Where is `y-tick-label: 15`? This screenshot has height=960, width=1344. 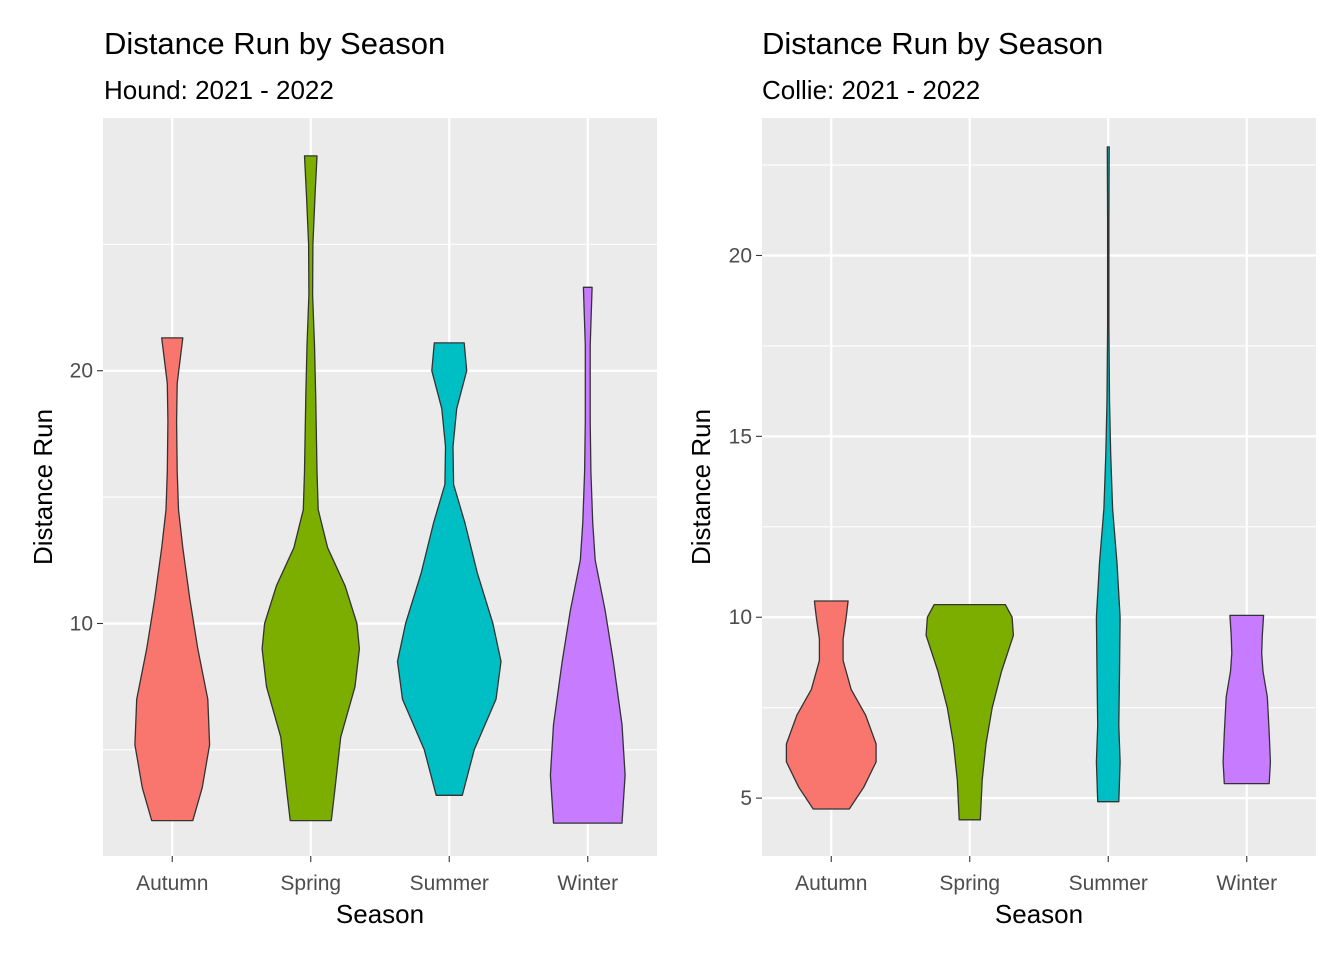 y-tick-label: 15 is located at coordinates (740, 436).